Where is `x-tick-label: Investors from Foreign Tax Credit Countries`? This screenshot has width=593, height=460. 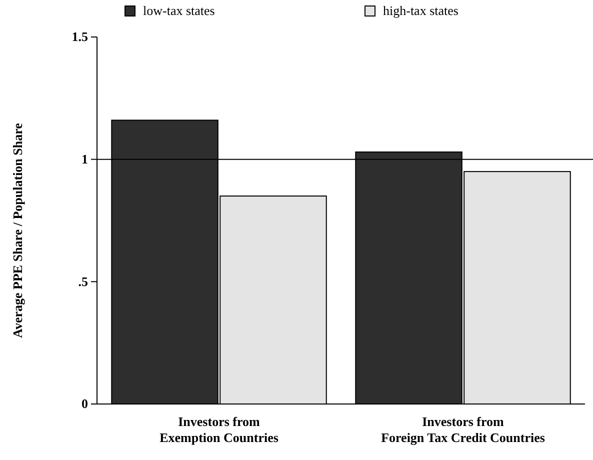
x-tick-label: Investors from Foreign Tax Credit Countries is located at coordinates (463, 429).